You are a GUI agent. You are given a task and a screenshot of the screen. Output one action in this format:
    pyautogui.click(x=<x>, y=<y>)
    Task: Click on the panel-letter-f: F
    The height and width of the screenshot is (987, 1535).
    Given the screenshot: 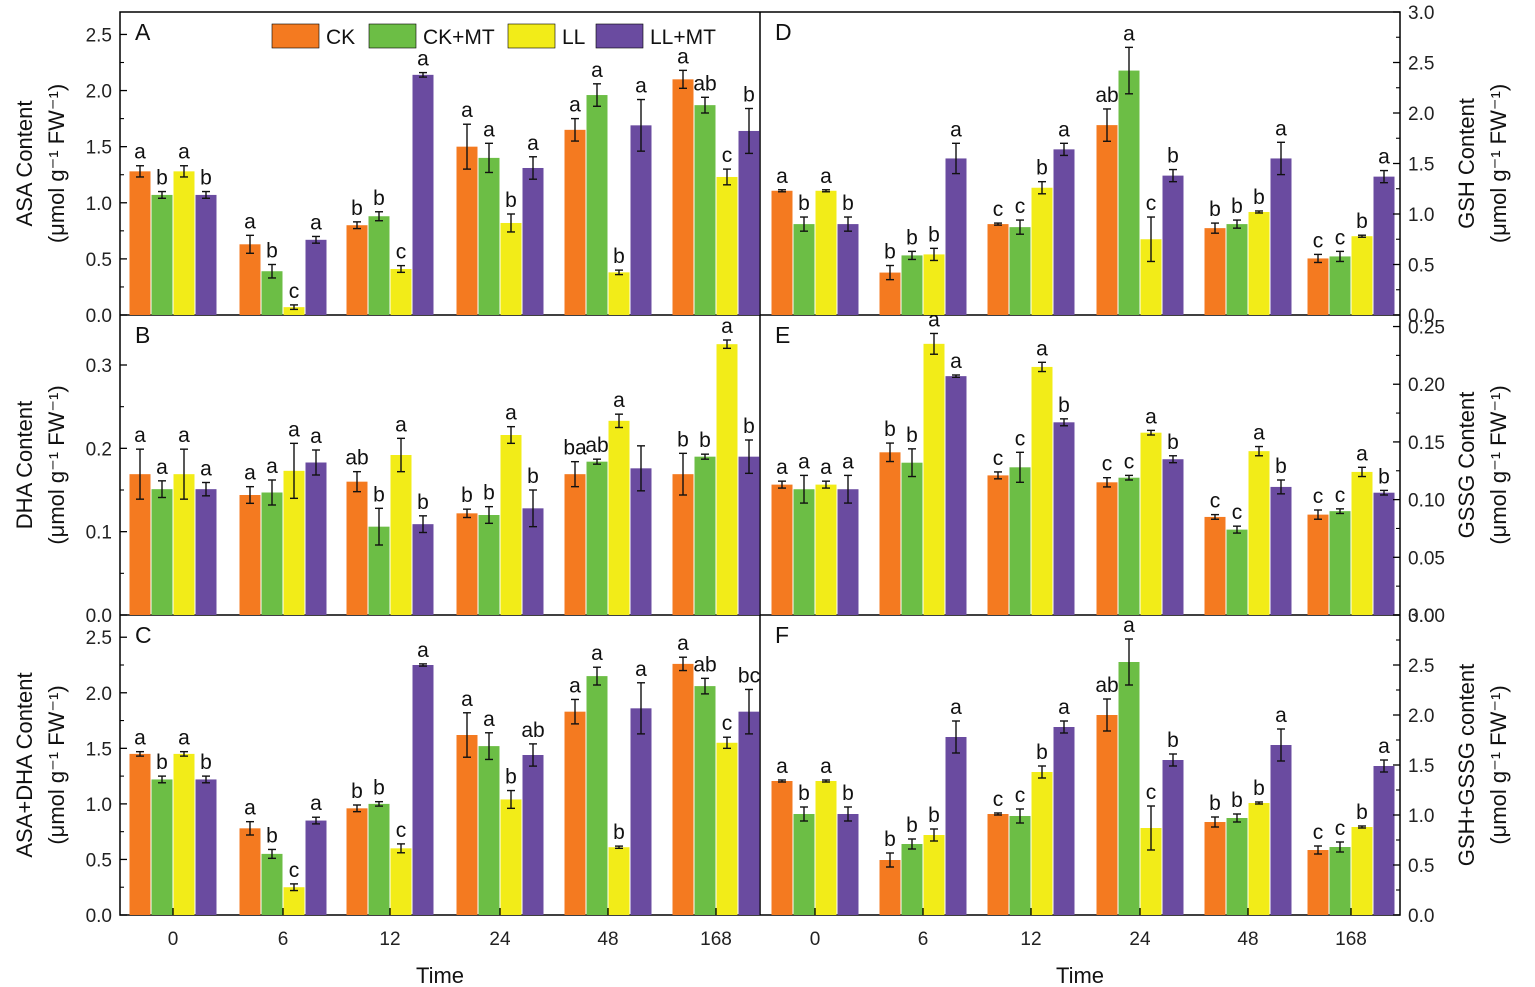 What is the action you would take?
    pyautogui.click(x=782, y=635)
    